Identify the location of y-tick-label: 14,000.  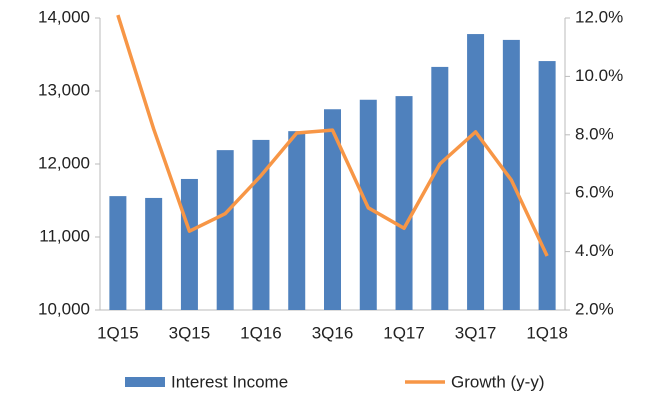
(64, 16).